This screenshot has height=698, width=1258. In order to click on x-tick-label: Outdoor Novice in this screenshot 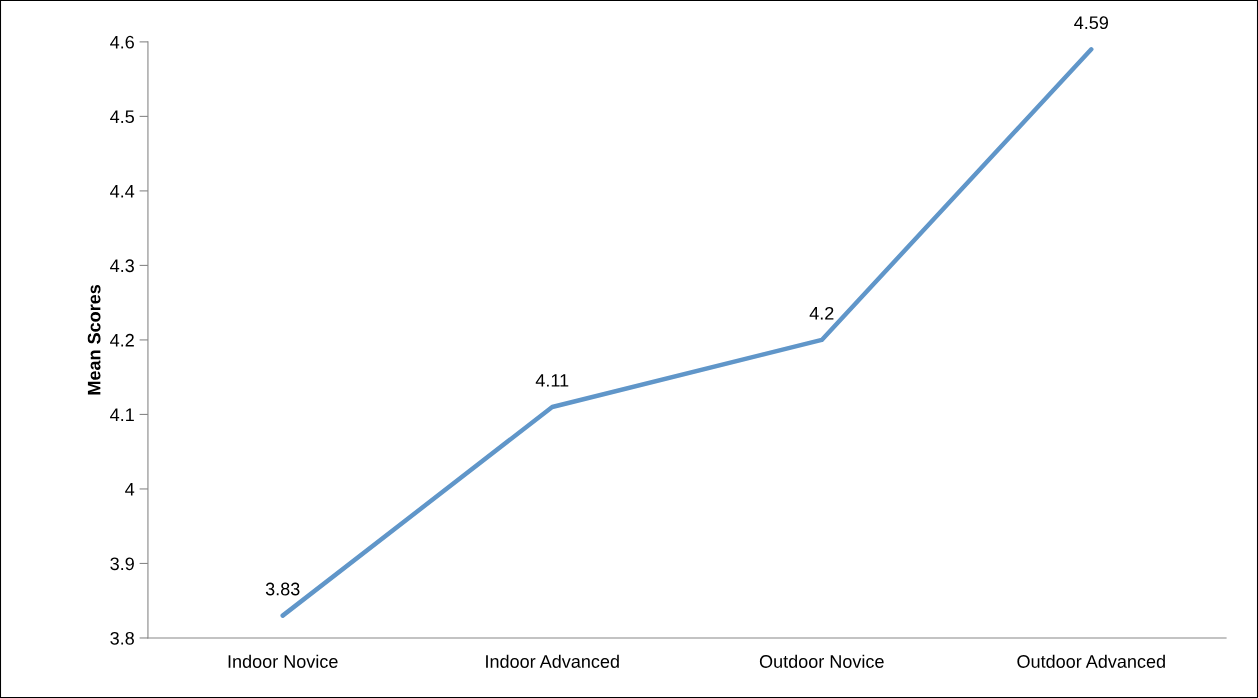, I will do `click(821, 661)`.